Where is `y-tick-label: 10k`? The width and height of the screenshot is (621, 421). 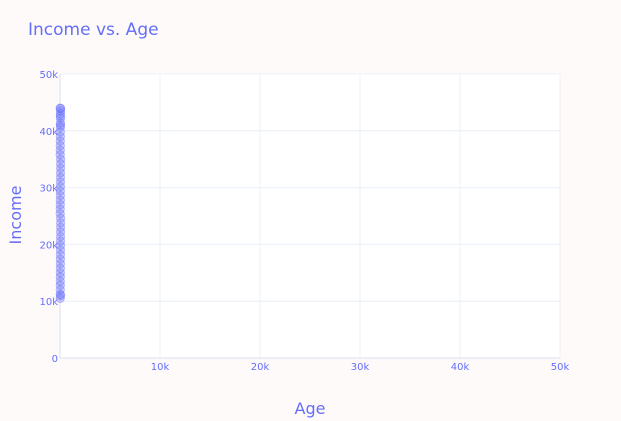 y-tick-label: 10k is located at coordinates (48, 302).